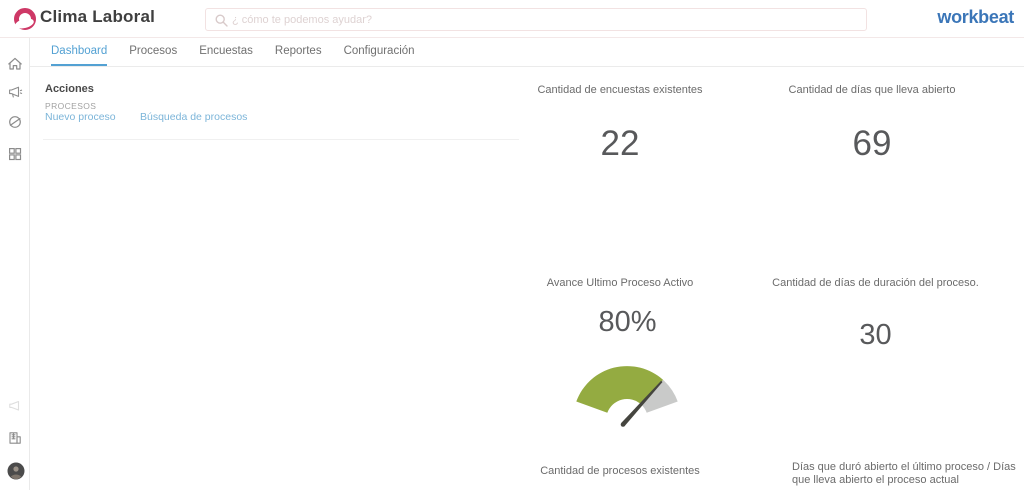 Image resolution: width=1024 pixels, height=490 pixels. What do you see at coordinates (379, 51) in the screenshot?
I see `tab-configuracion: Configuración` at bounding box center [379, 51].